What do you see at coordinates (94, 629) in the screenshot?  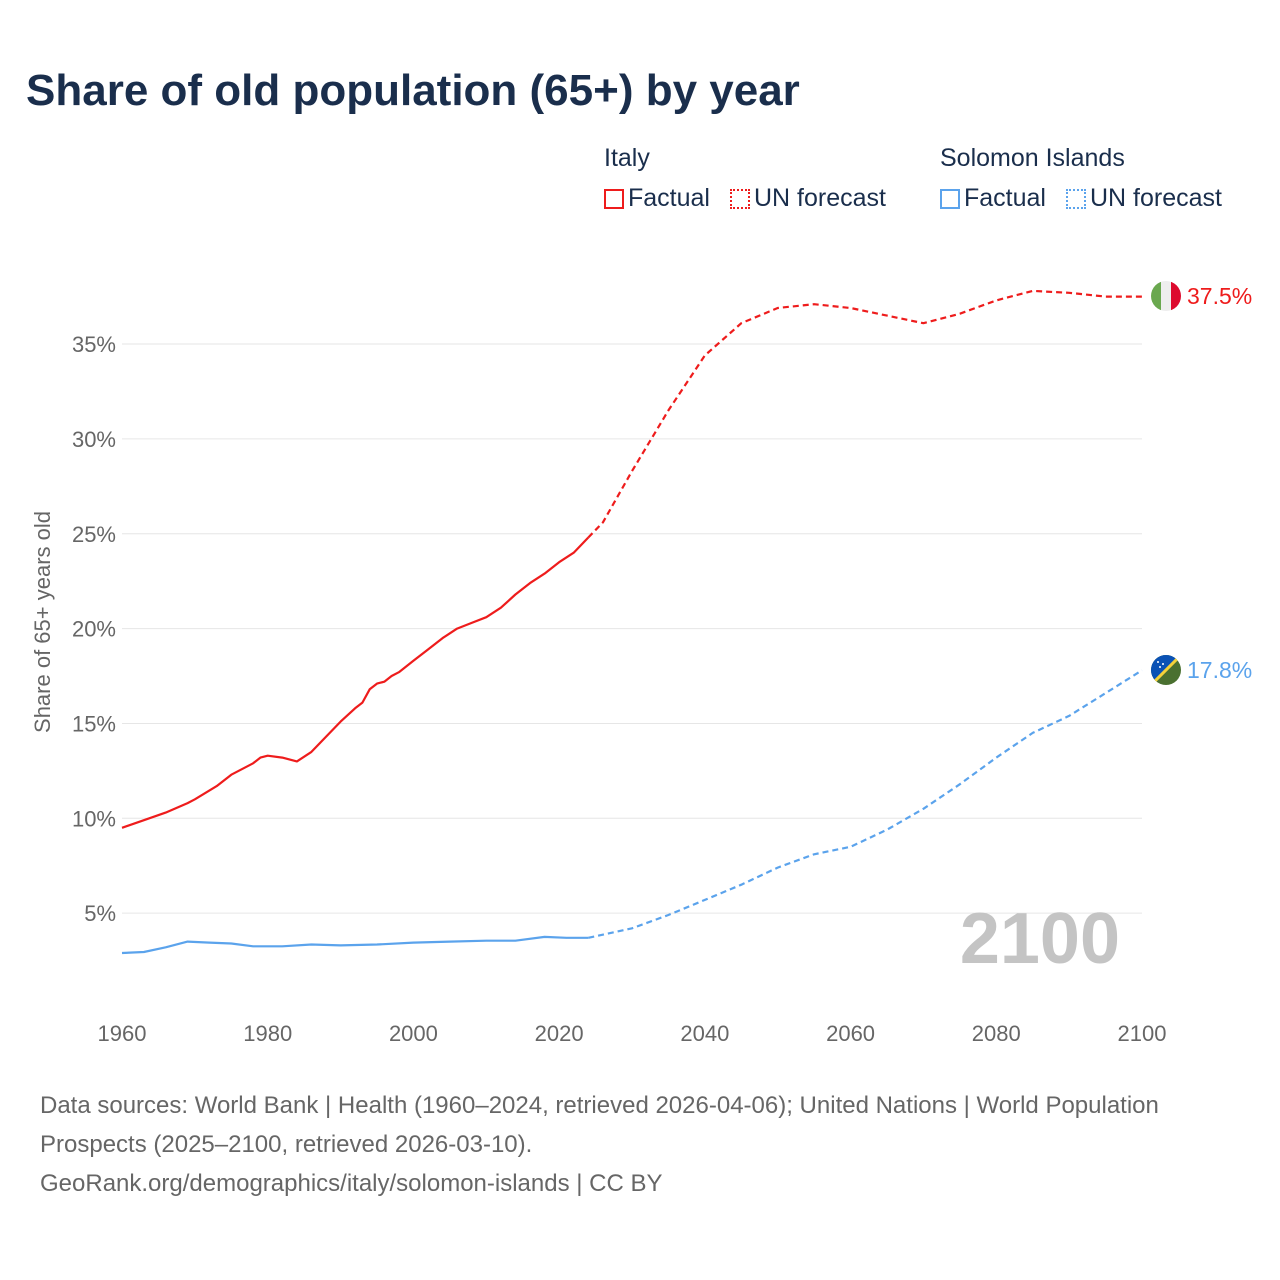 I see `y-tick-label: 20%` at bounding box center [94, 629].